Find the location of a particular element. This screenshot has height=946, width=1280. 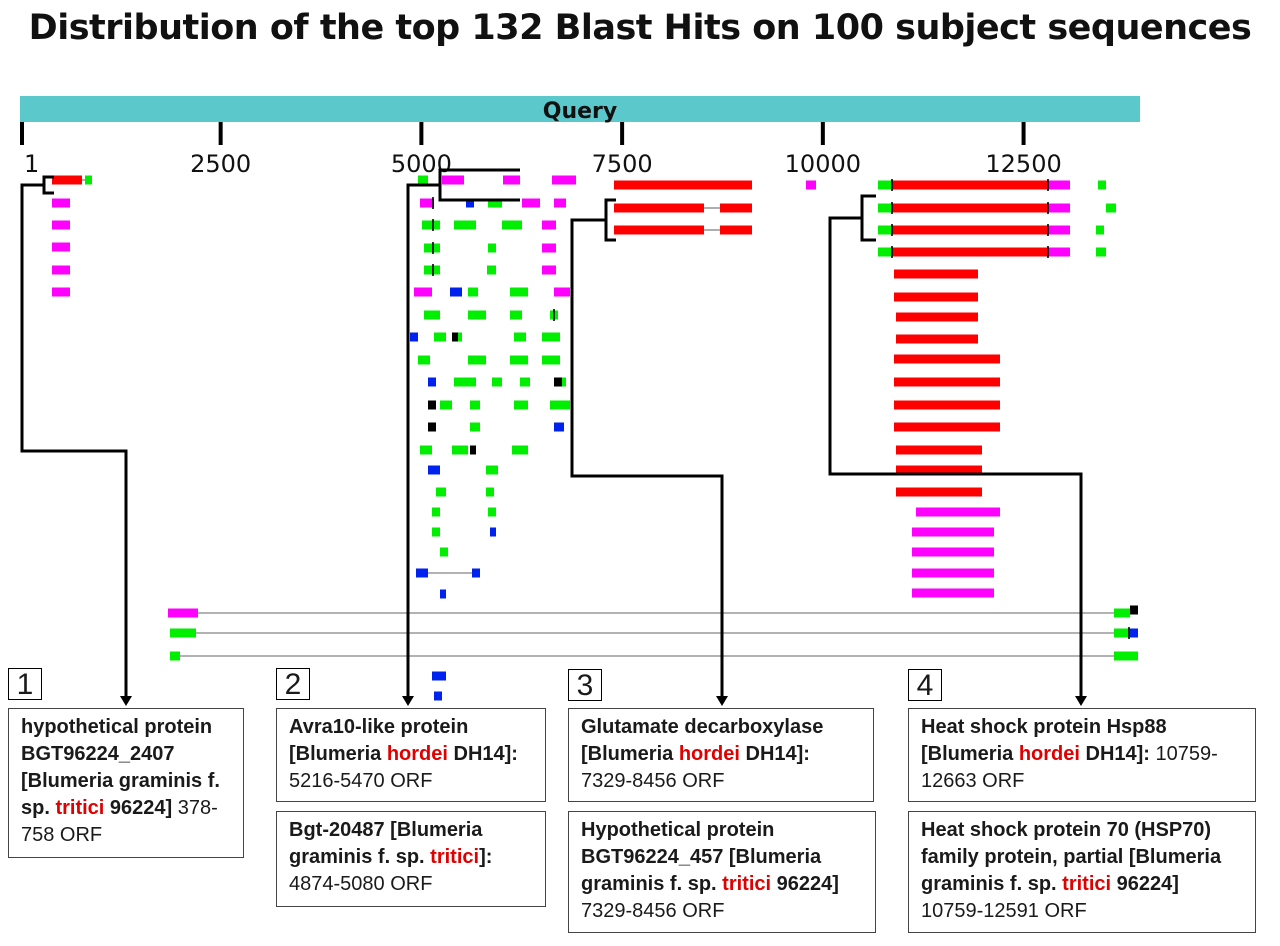

axis-tick-label: 1 is located at coordinates (31, 164).